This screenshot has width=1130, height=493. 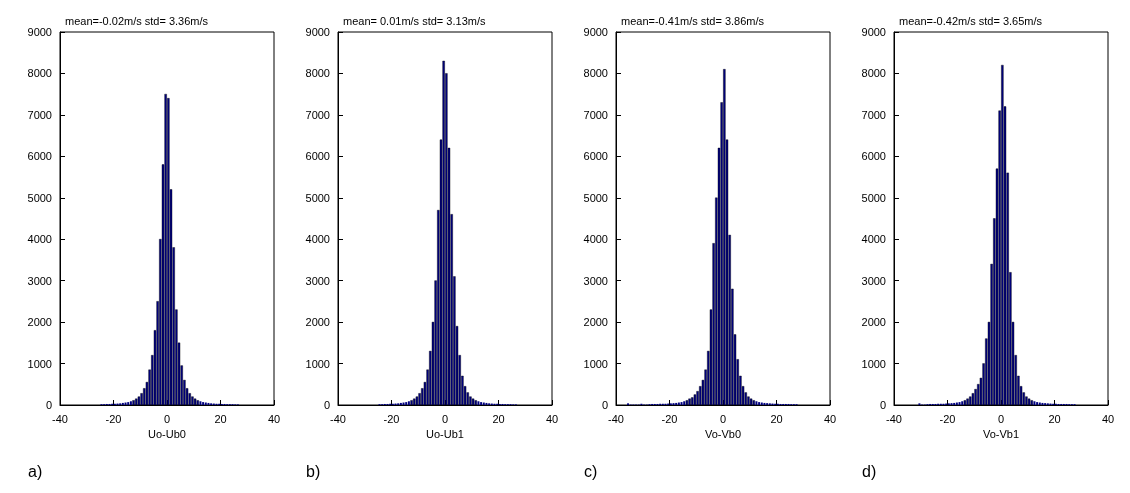 What do you see at coordinates (167, 434) in the screenshot?
I see `x-axis-title: Uo-Ub0` at bounding box center [167, 434].